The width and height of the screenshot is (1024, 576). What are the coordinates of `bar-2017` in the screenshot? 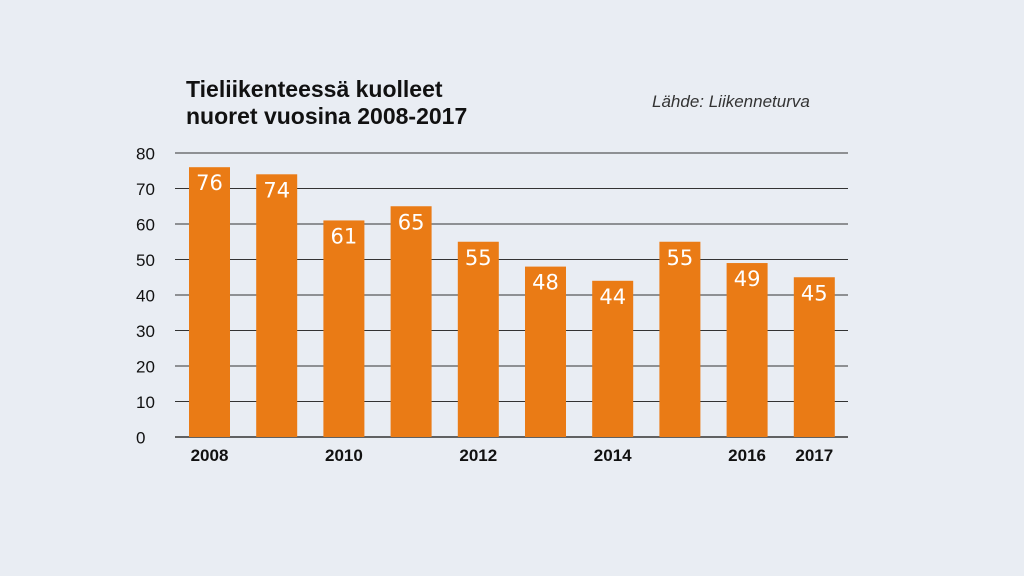 It's located at (814, 357).